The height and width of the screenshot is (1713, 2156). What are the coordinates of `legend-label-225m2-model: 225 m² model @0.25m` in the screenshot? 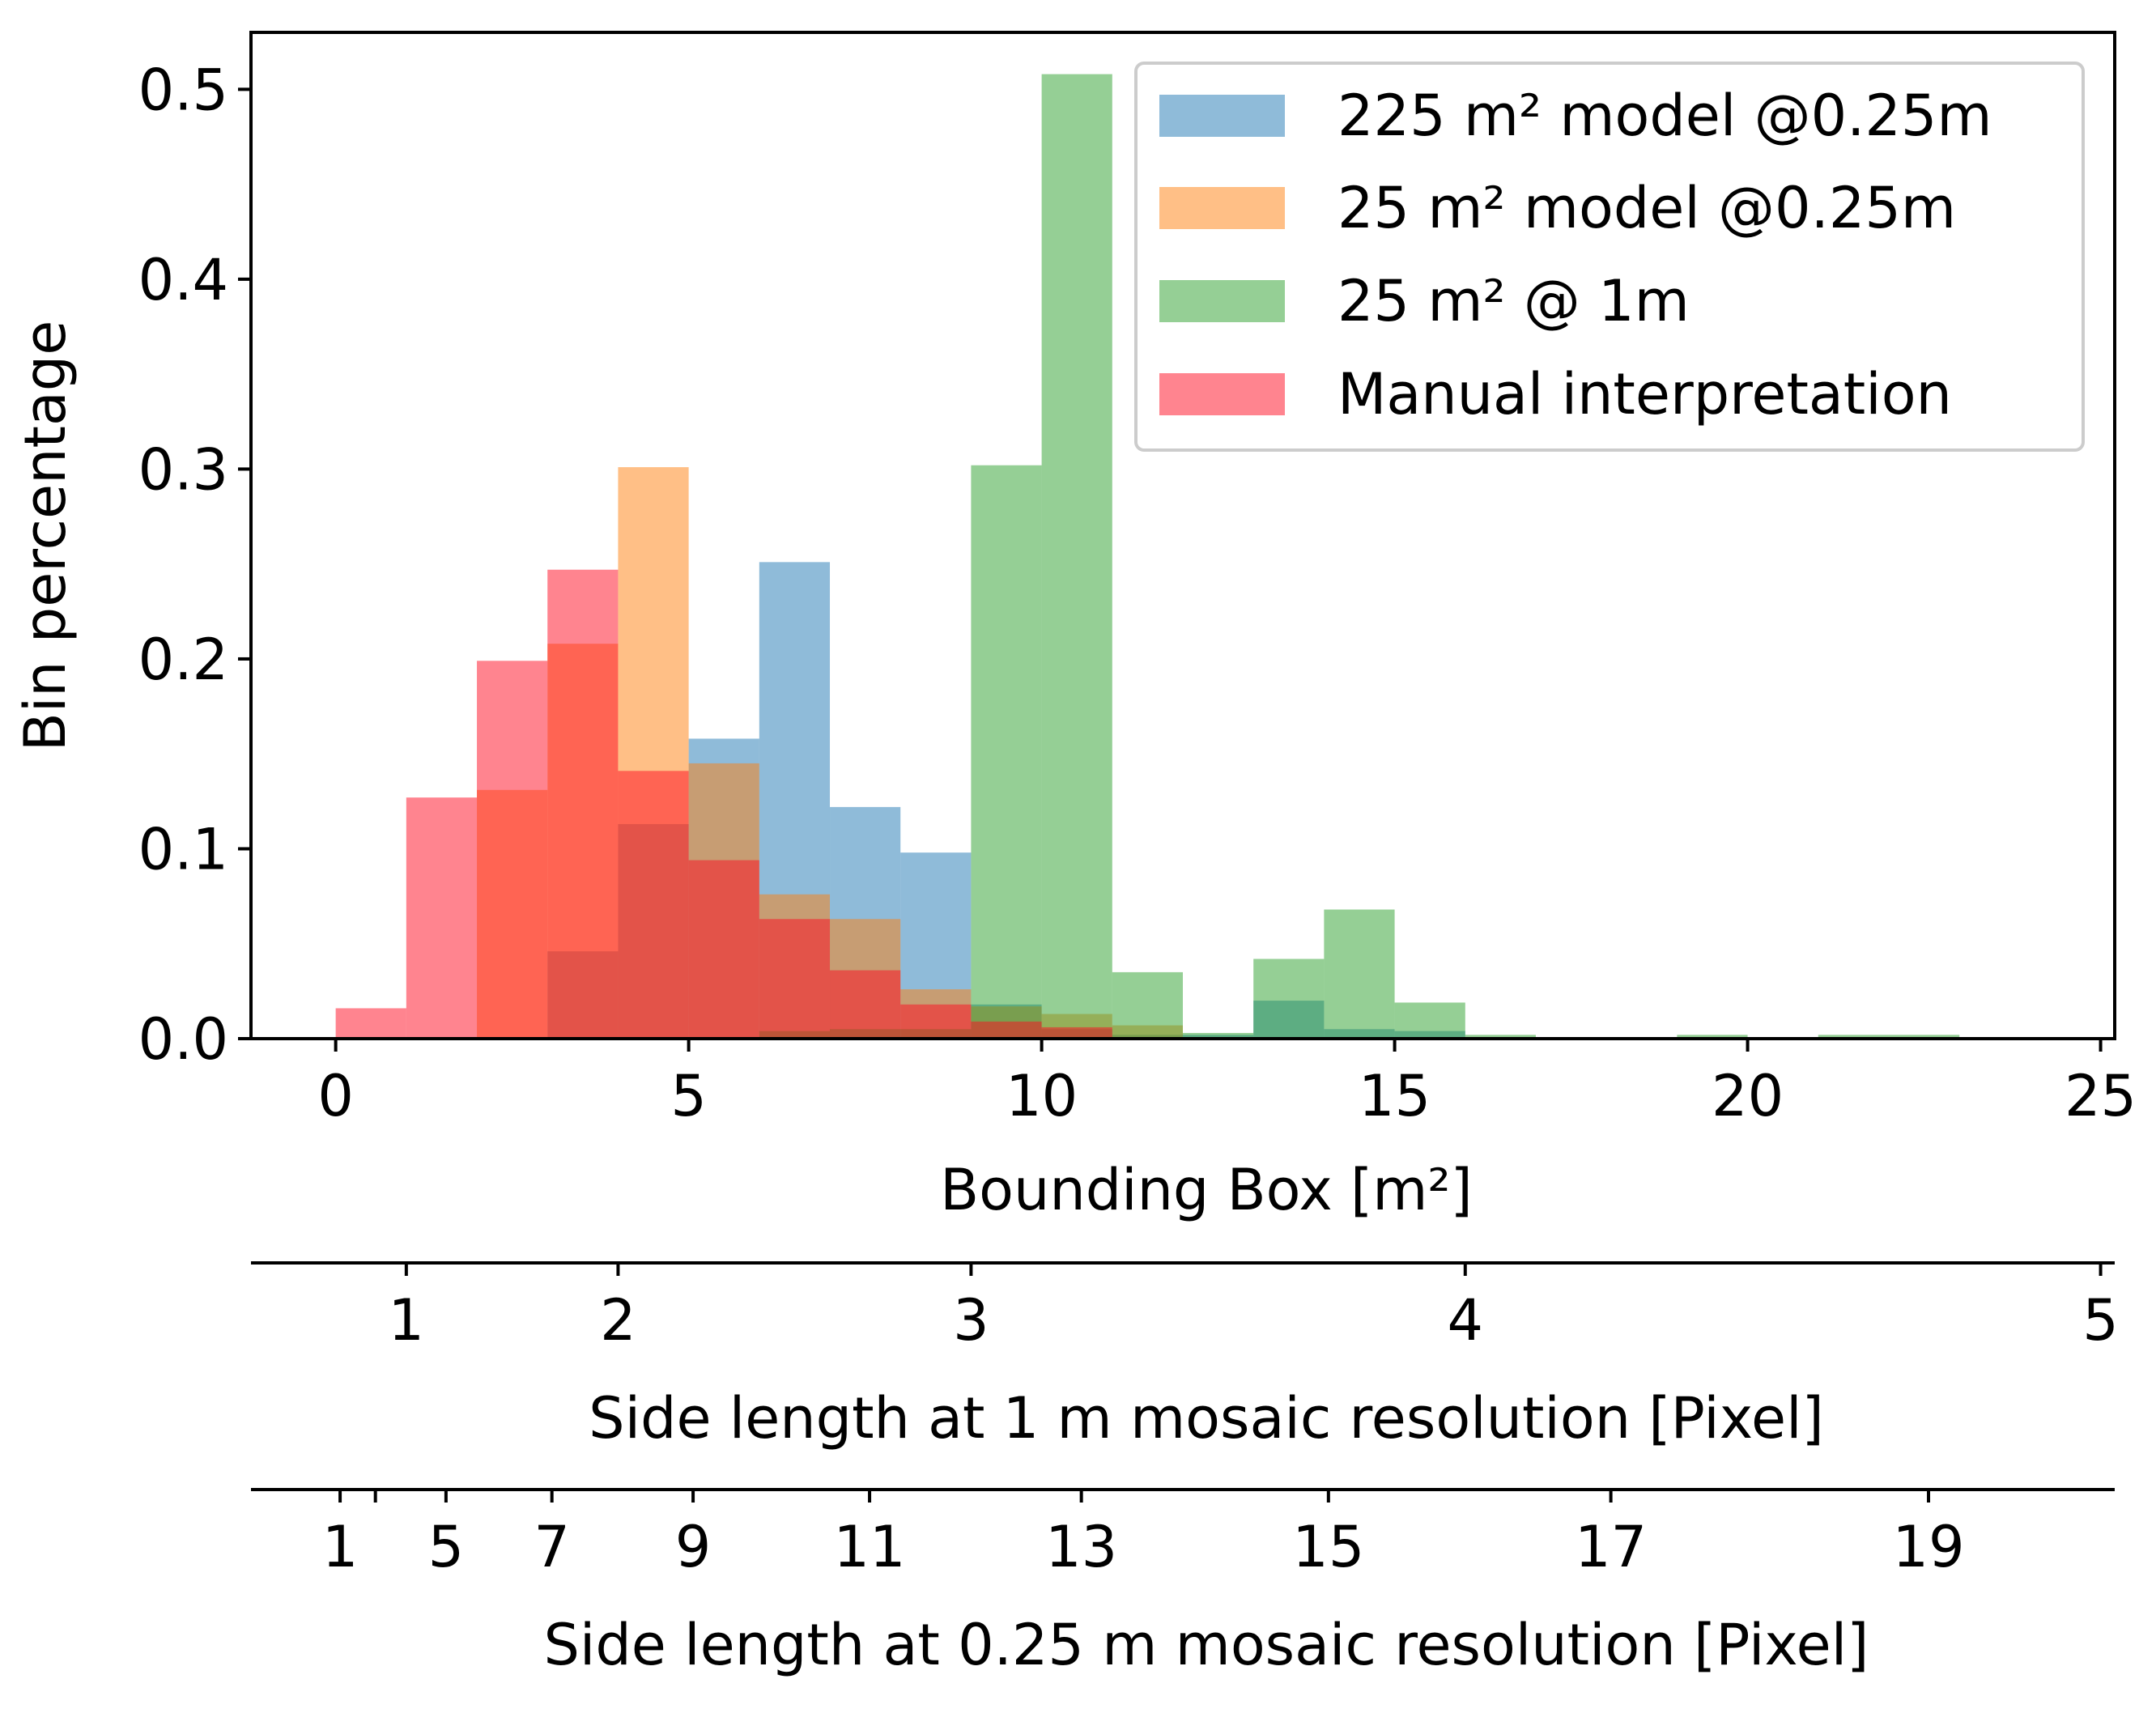 It's located at (1664, 116).